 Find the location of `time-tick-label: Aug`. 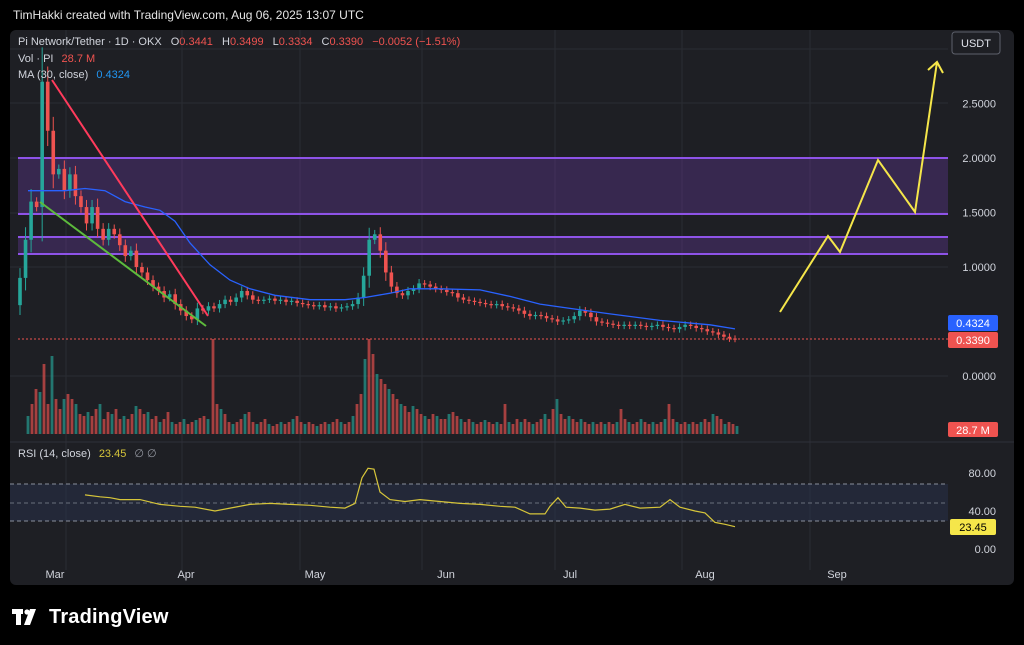

time-tick-label: Aug is located at coordinates (705, 575).